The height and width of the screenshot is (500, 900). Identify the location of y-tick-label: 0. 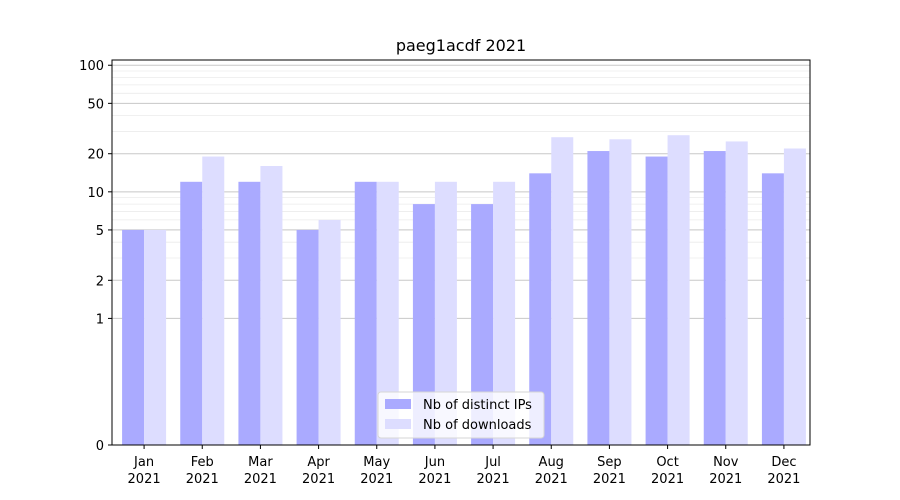
(100, 446).